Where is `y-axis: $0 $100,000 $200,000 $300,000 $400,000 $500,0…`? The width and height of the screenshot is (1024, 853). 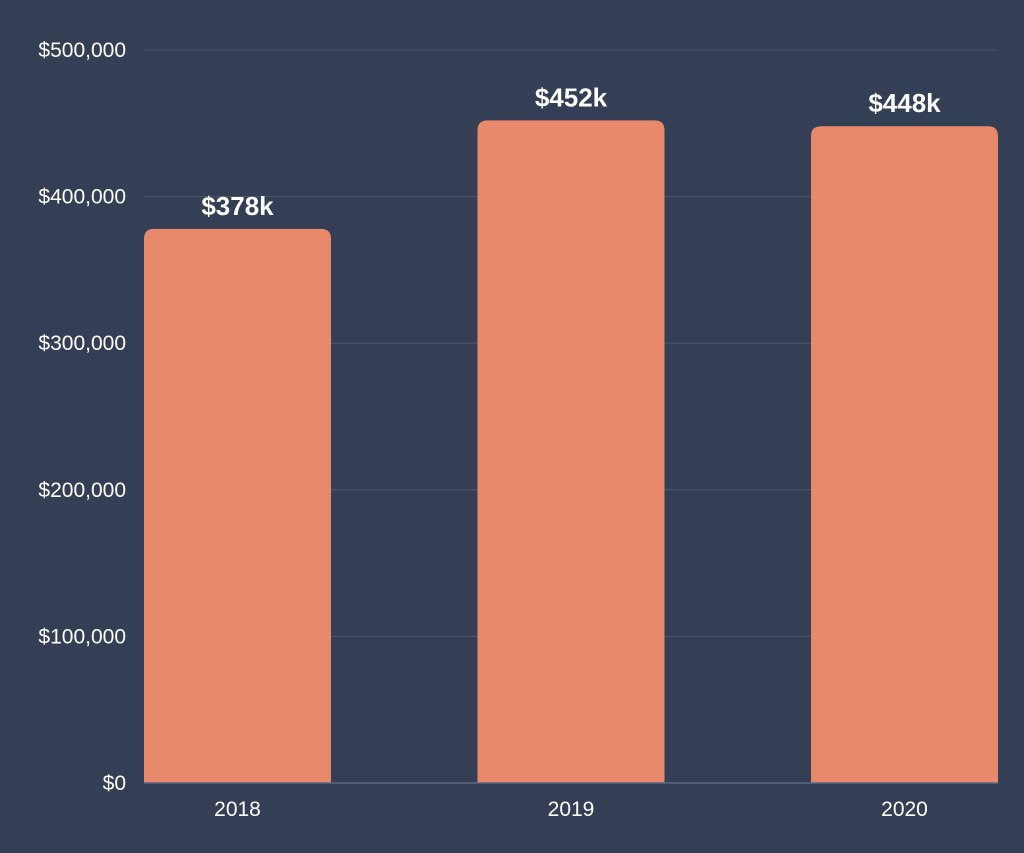 y-axis: $0 $100,000 $200,000 $300,000 $400,000 $500,0… is located at coordinates (82, 417).